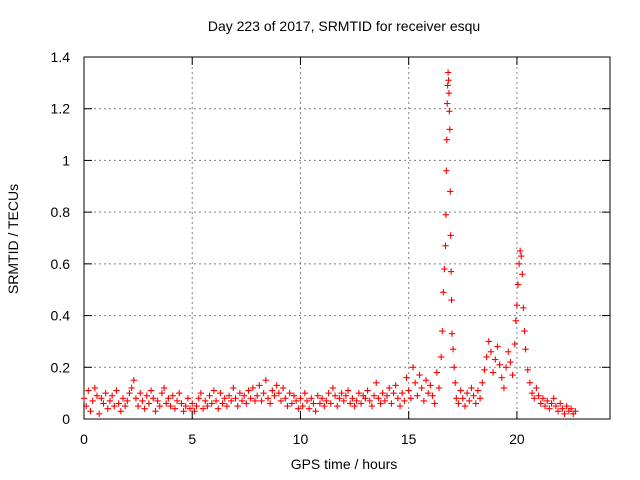  I want to click on y-tick-label: 0.2, so click(61, 367).